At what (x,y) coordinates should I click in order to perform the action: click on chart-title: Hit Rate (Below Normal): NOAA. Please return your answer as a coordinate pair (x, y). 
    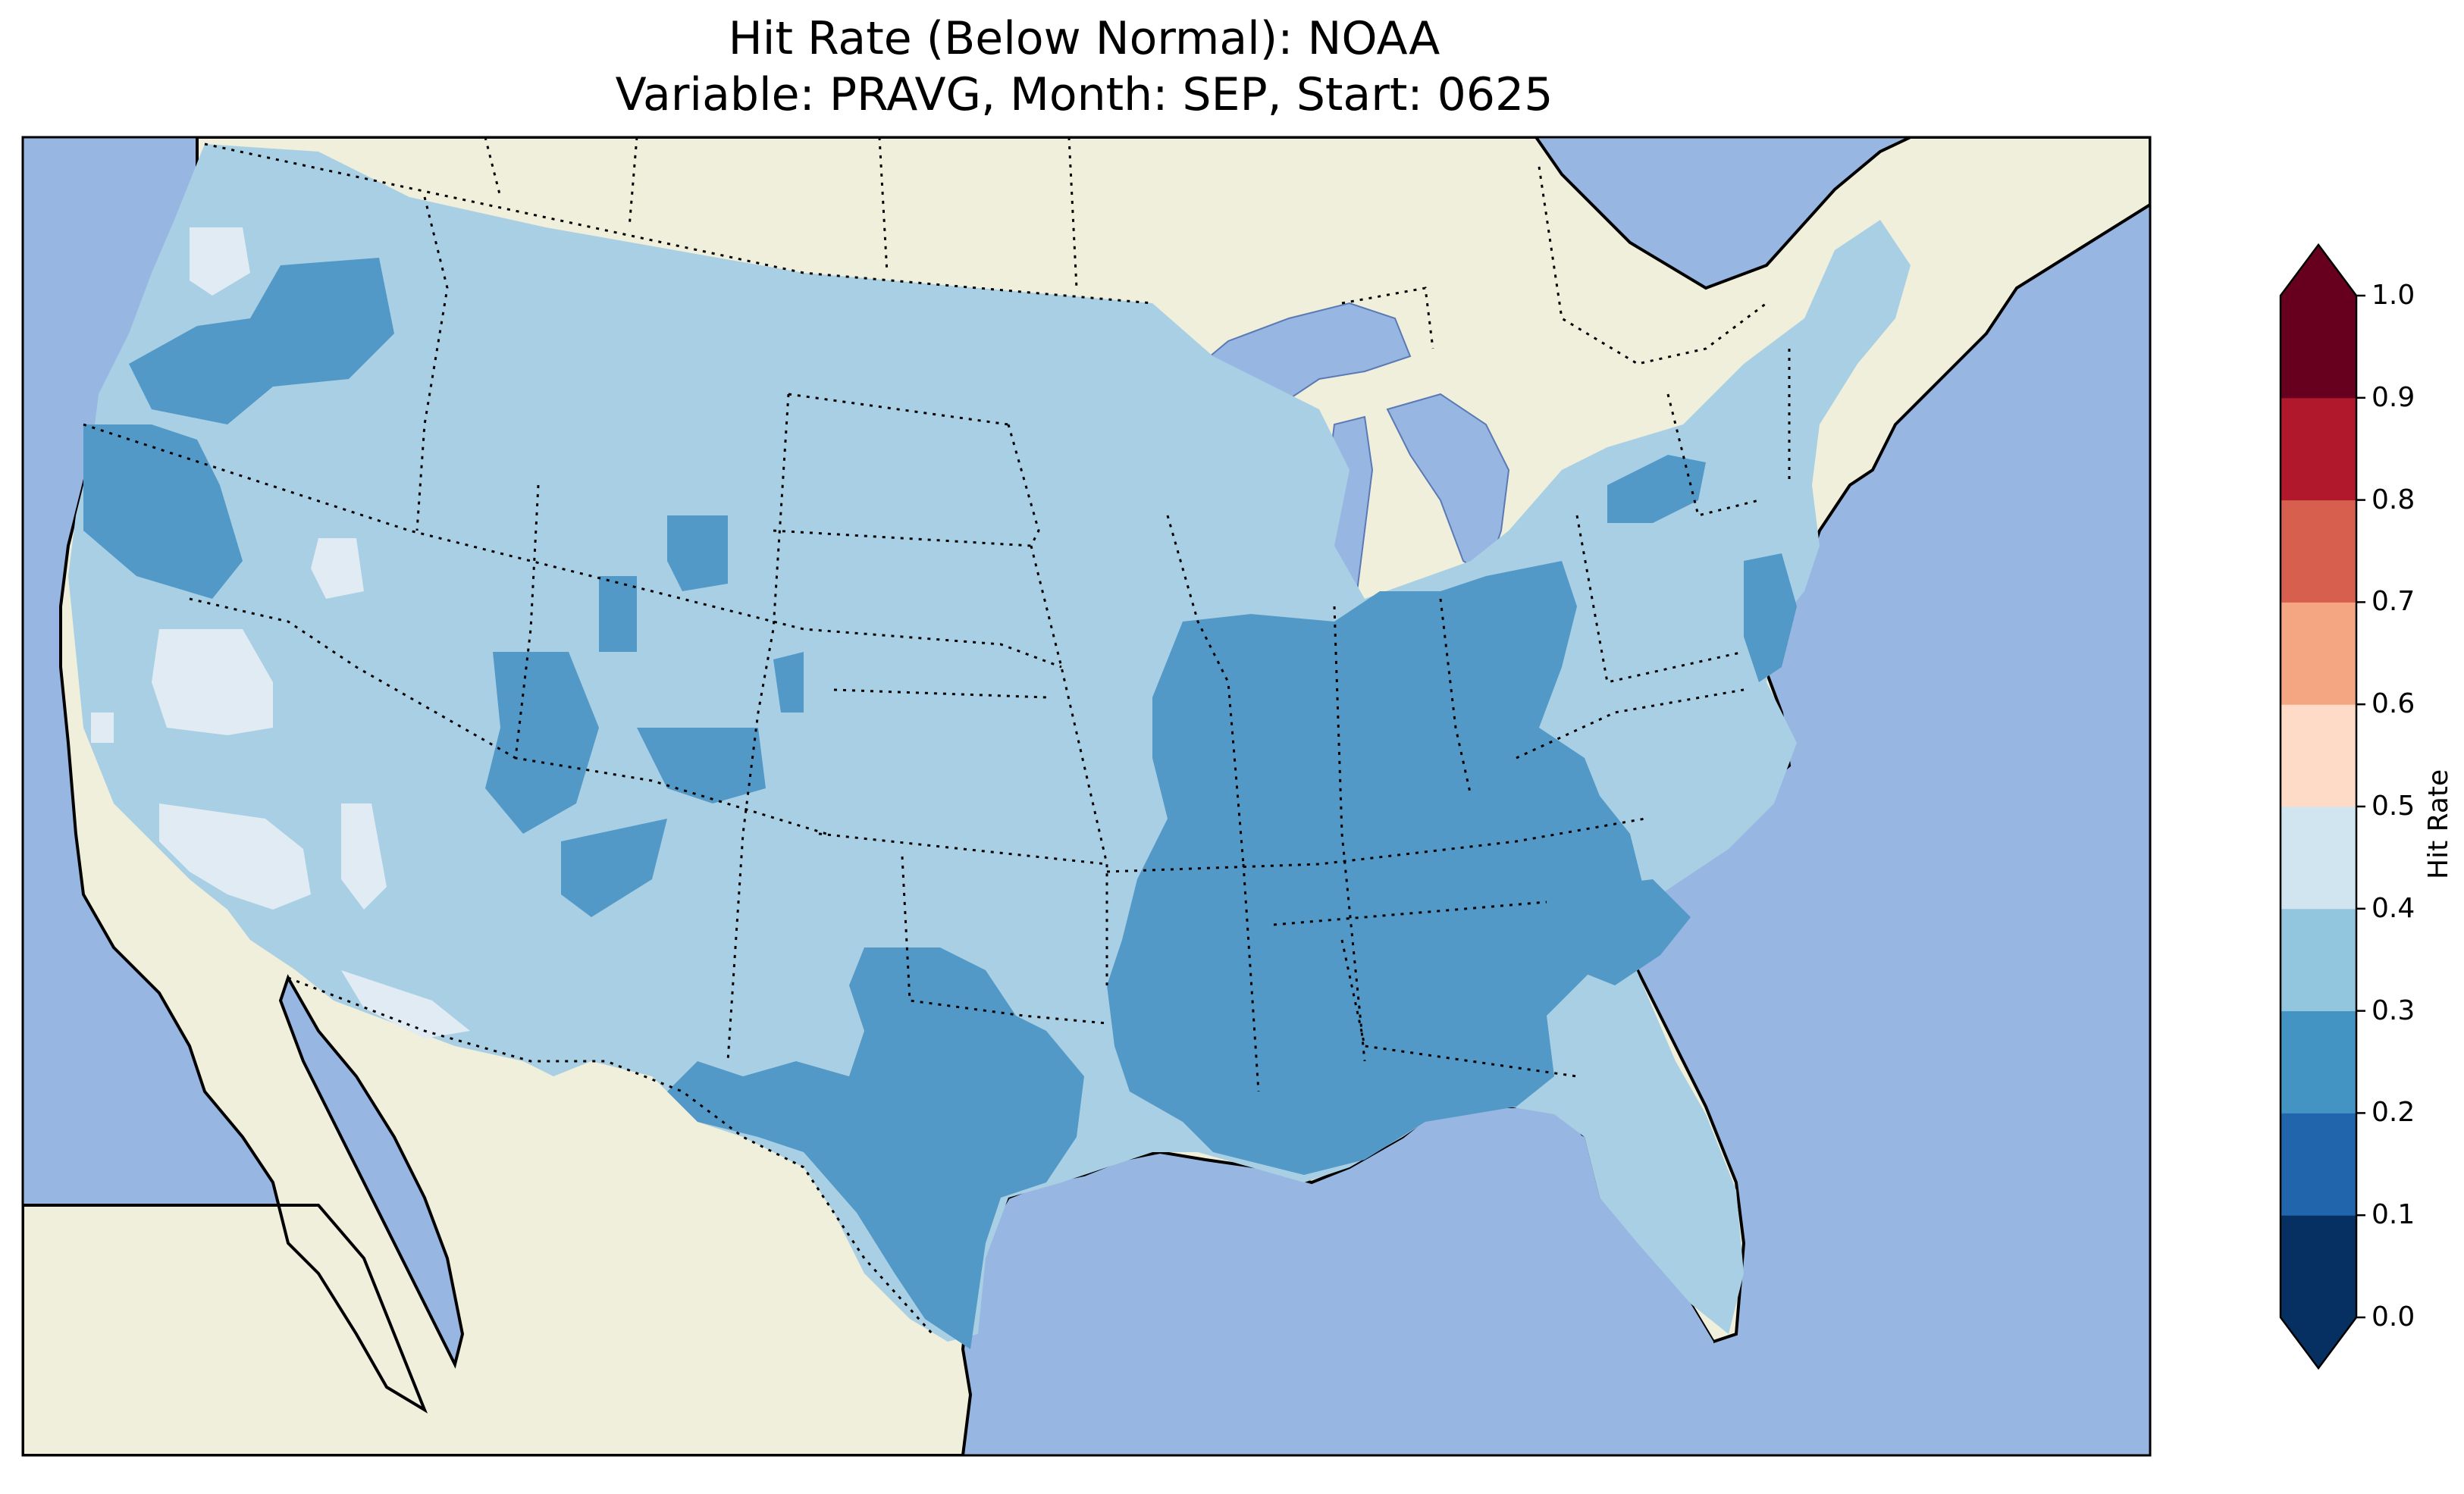
    Looking at the image, I should click on (1084, 38).